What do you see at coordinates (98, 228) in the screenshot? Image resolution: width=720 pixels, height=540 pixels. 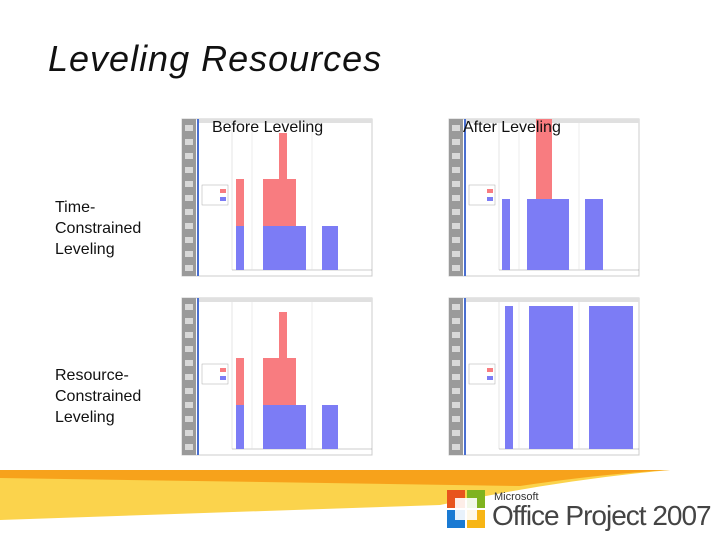 I see `row-label: Time-Constrained Leveling` at bounding box center [98, 228].